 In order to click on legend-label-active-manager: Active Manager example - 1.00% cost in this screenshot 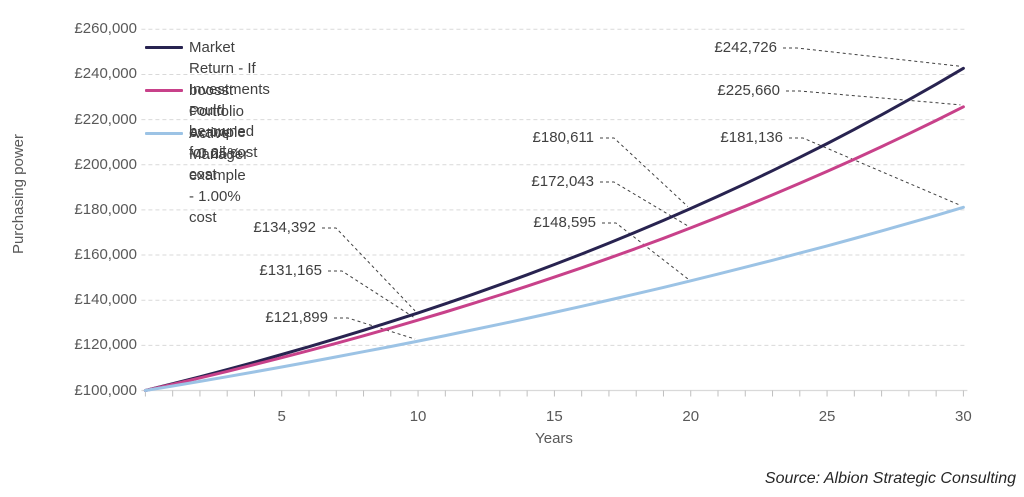, I will do `click(218, 175)`.